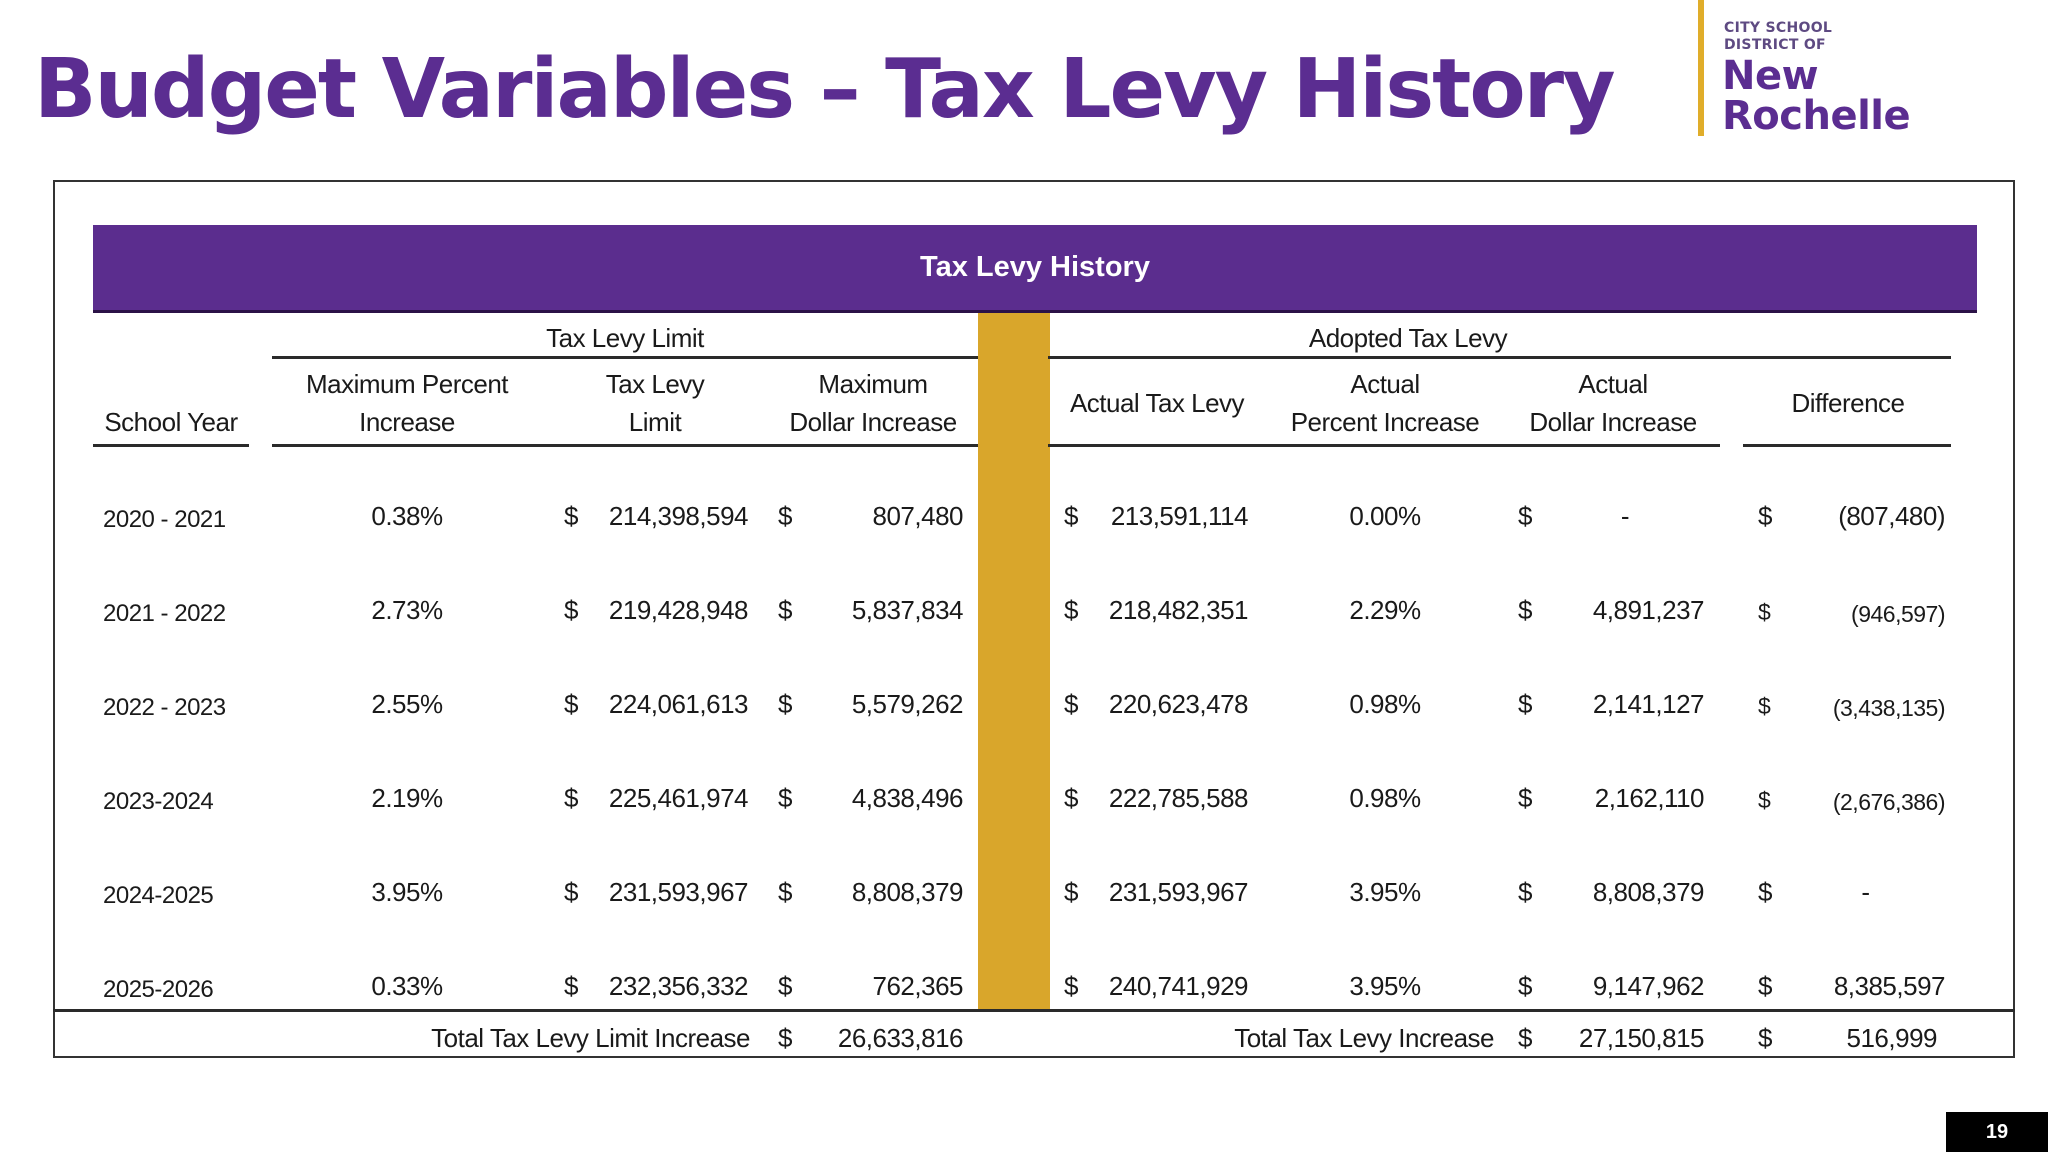  What do you see at coordinates (1775, 45) in the screenshot?
I see `logo-line-2: DISTRICT OF` at bounding box center [1775, 45].